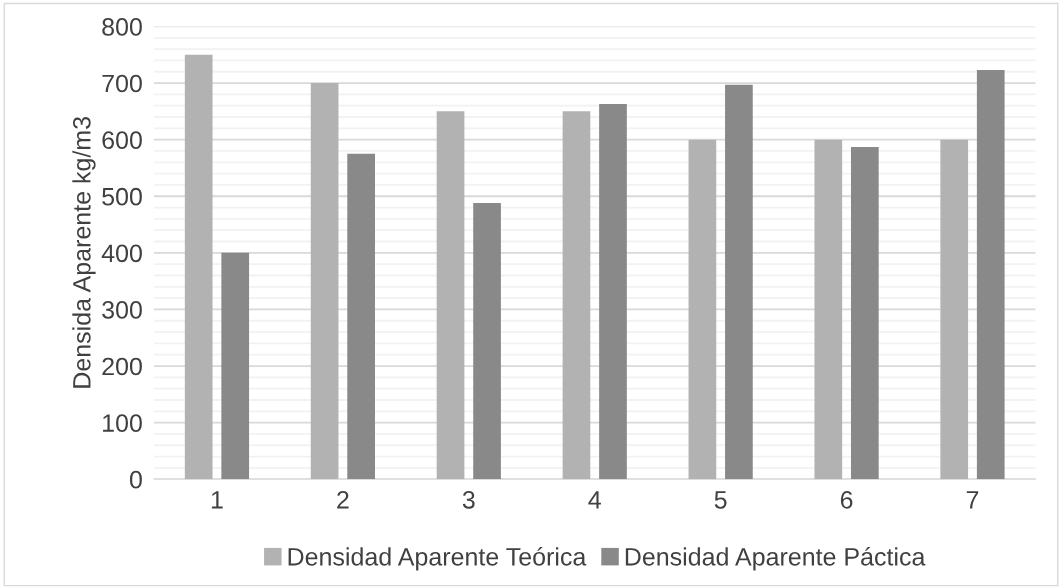  What do you see at coordinates (720, 500) in the screenshot?
I see `x-tick-label: 5` at bounding box center [720, 500].